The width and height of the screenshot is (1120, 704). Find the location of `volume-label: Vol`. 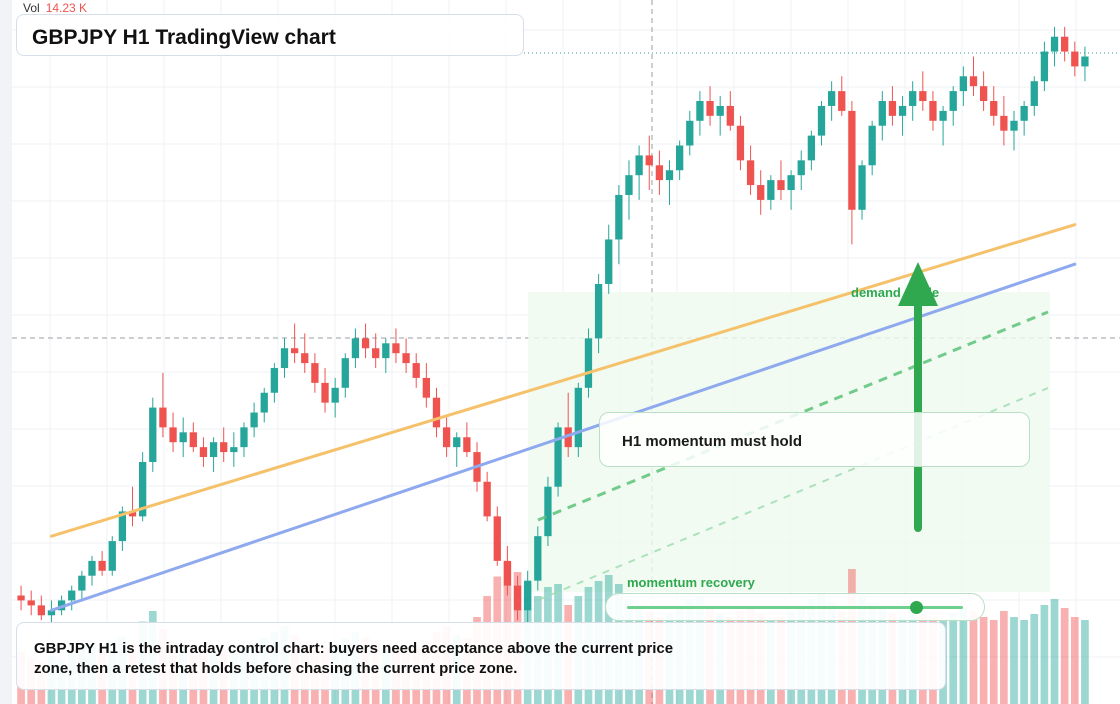

volume-label: Vol is located at coordinates (31, 8).